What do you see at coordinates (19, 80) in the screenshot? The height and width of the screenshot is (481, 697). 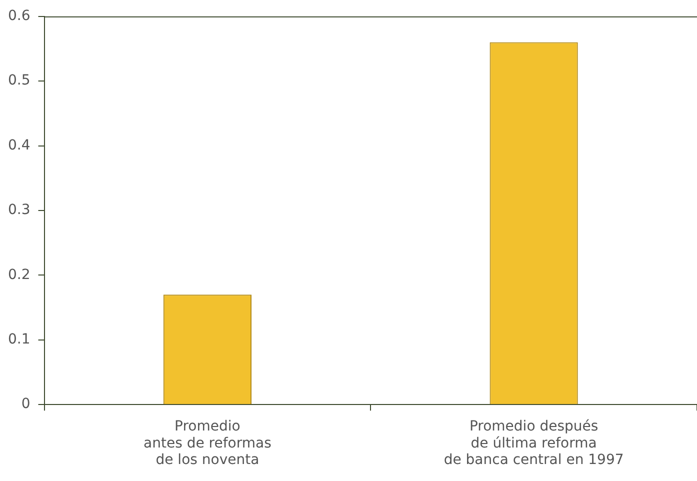 I see `y-tick-label: 0.5` at bounding box center [19, 80].